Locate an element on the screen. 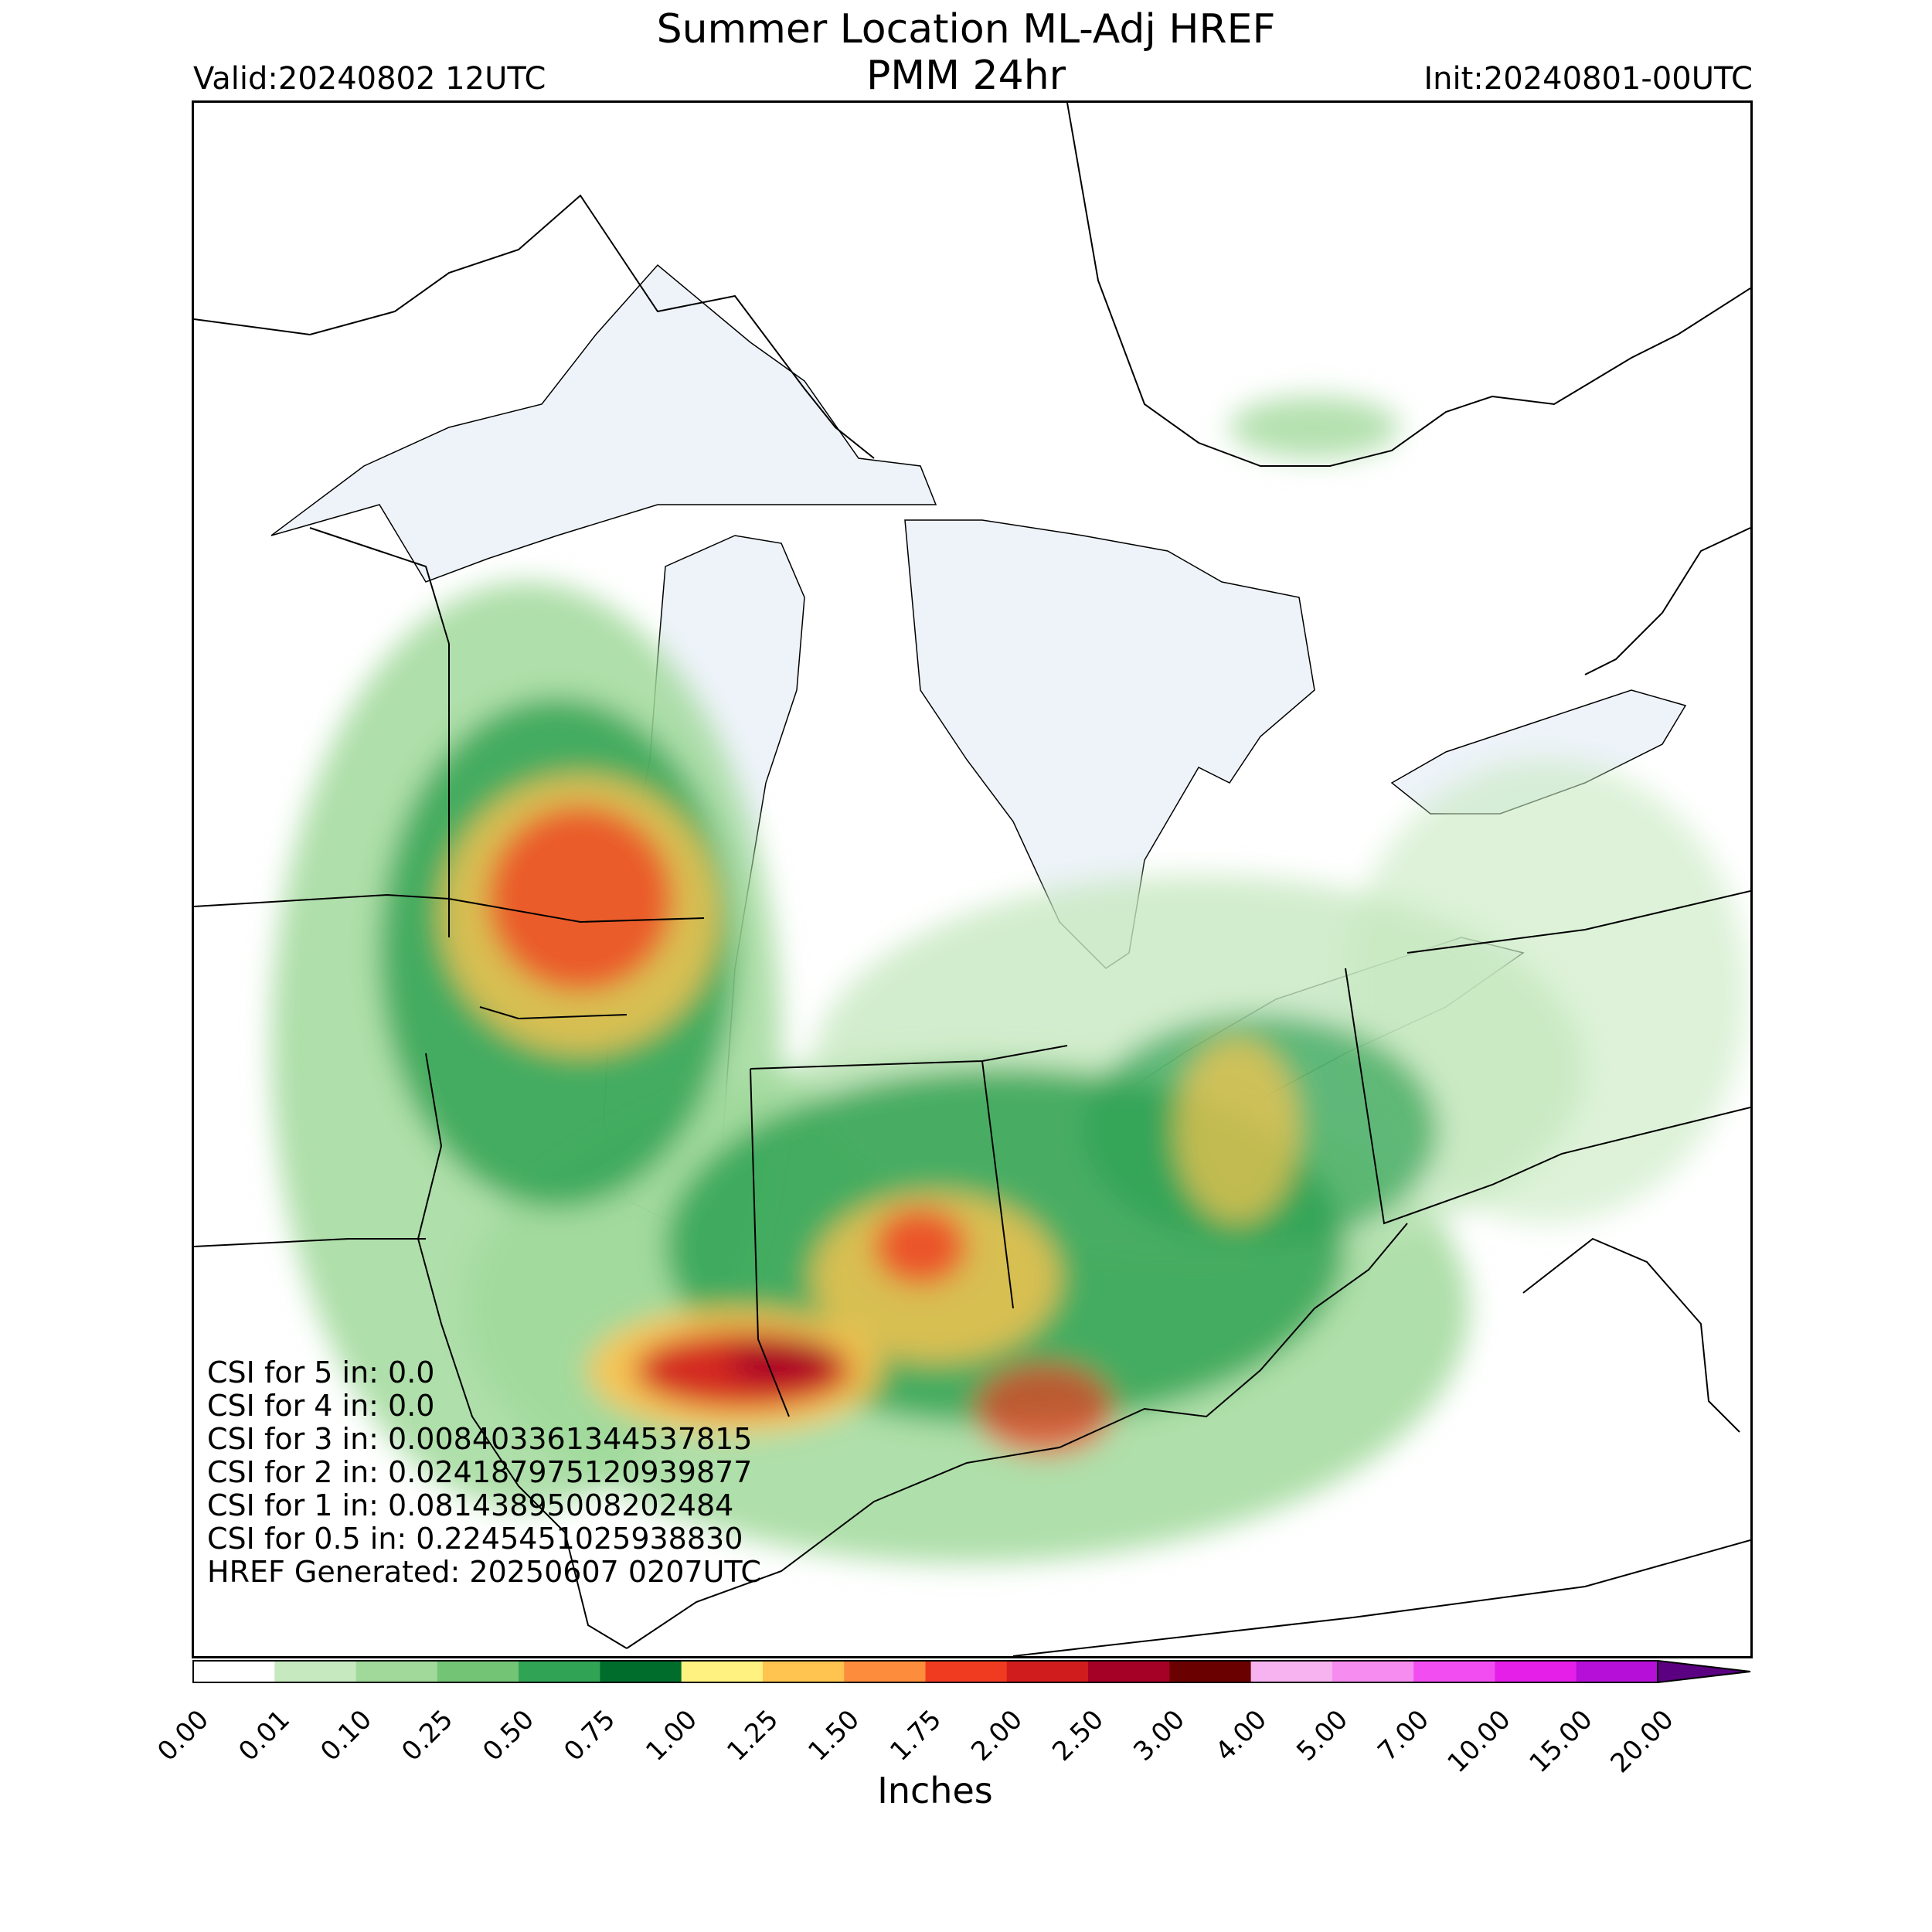 This screenshot has width=1932, height=1932. stat-line: CSI for 2 in: 0.024187975120939877 is located at coordinates (480, 1472).